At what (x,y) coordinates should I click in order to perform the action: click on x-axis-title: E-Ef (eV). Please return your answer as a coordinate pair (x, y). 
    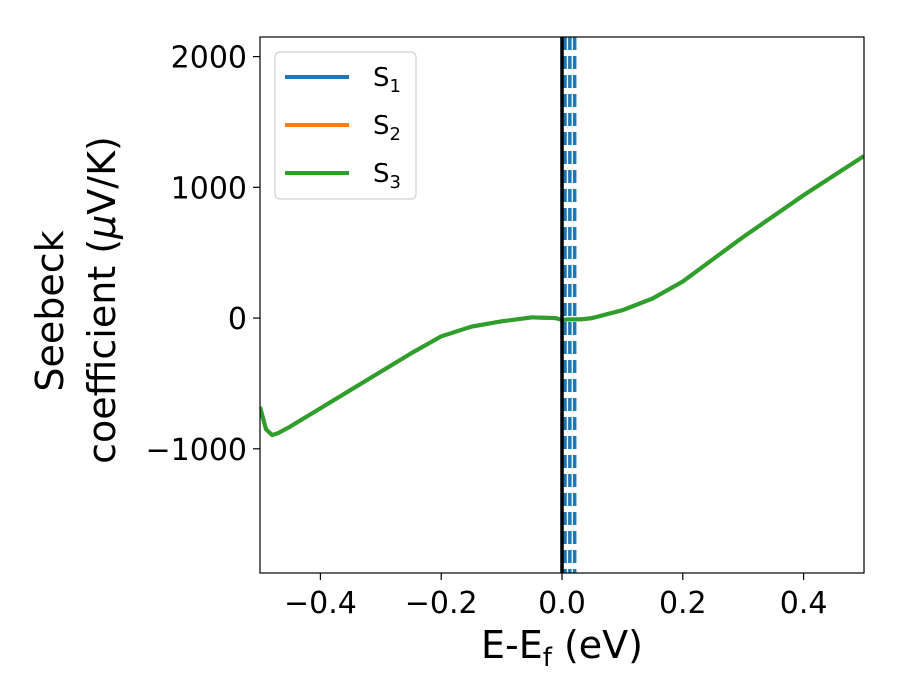
    Looking at the image, I should click on (562, 648).